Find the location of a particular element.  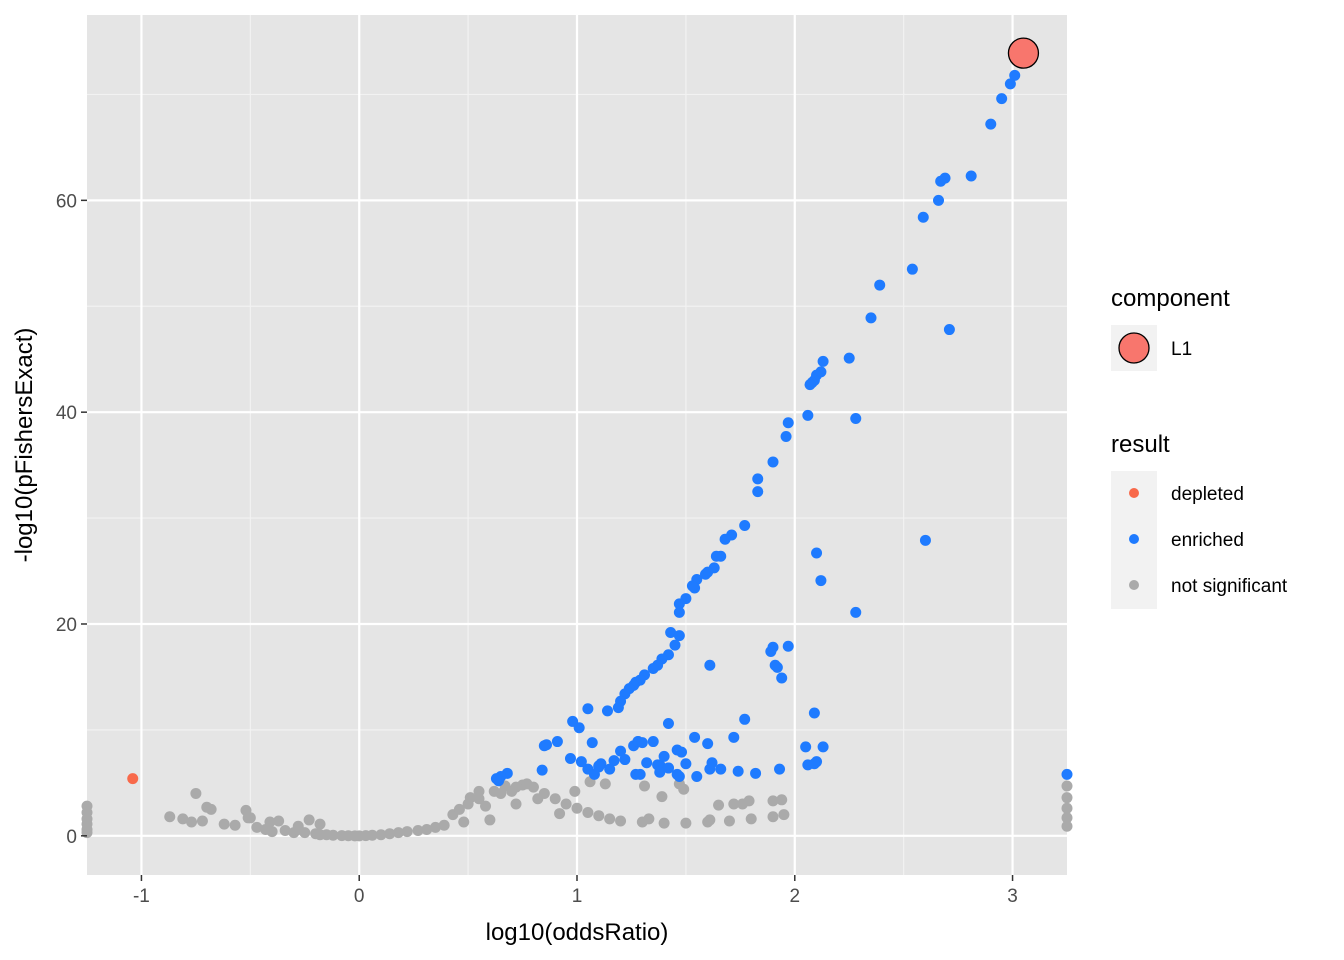

y-tick-label: 60 is located at coordinates (66, 201).